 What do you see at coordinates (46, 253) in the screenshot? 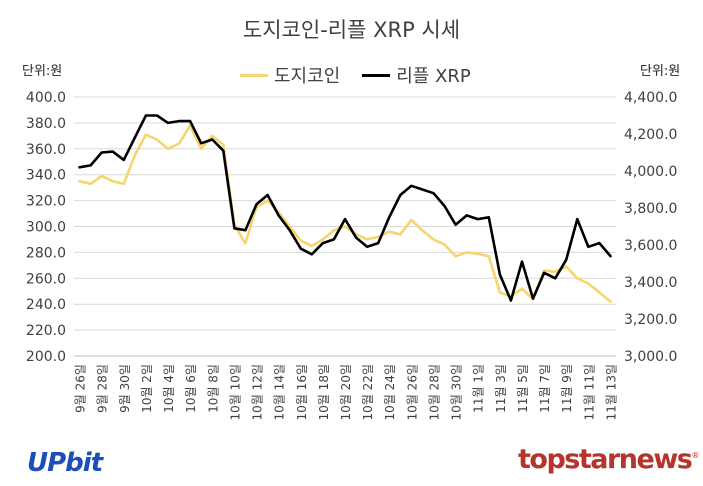
I see `left-tick-label: 280.0` at bounding box center [46, 253].